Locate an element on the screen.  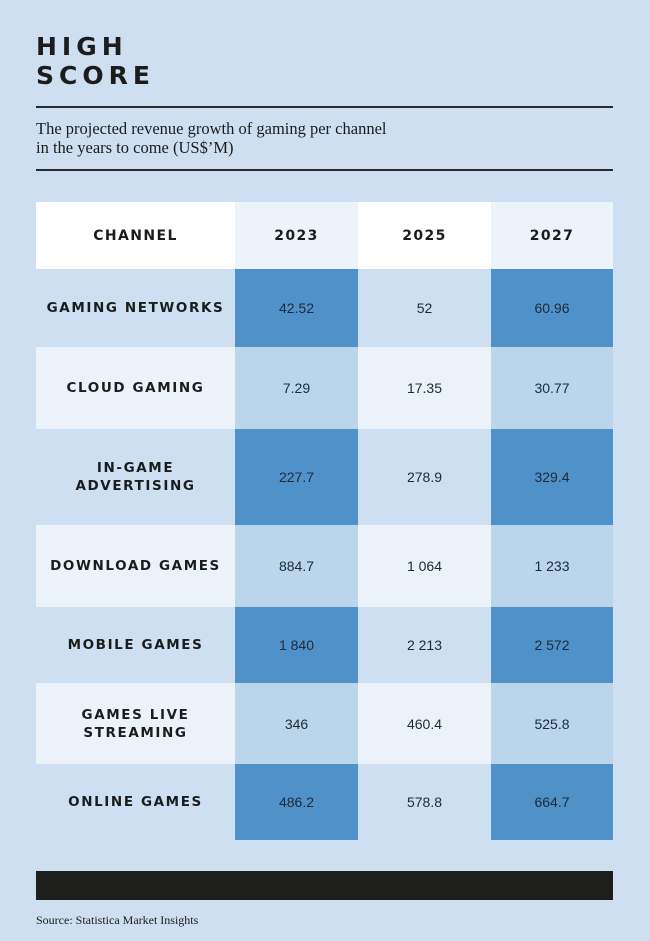
table-row: GAMING NETWORKS 42.52 52 60.96 is located at coordinates (324, 308).